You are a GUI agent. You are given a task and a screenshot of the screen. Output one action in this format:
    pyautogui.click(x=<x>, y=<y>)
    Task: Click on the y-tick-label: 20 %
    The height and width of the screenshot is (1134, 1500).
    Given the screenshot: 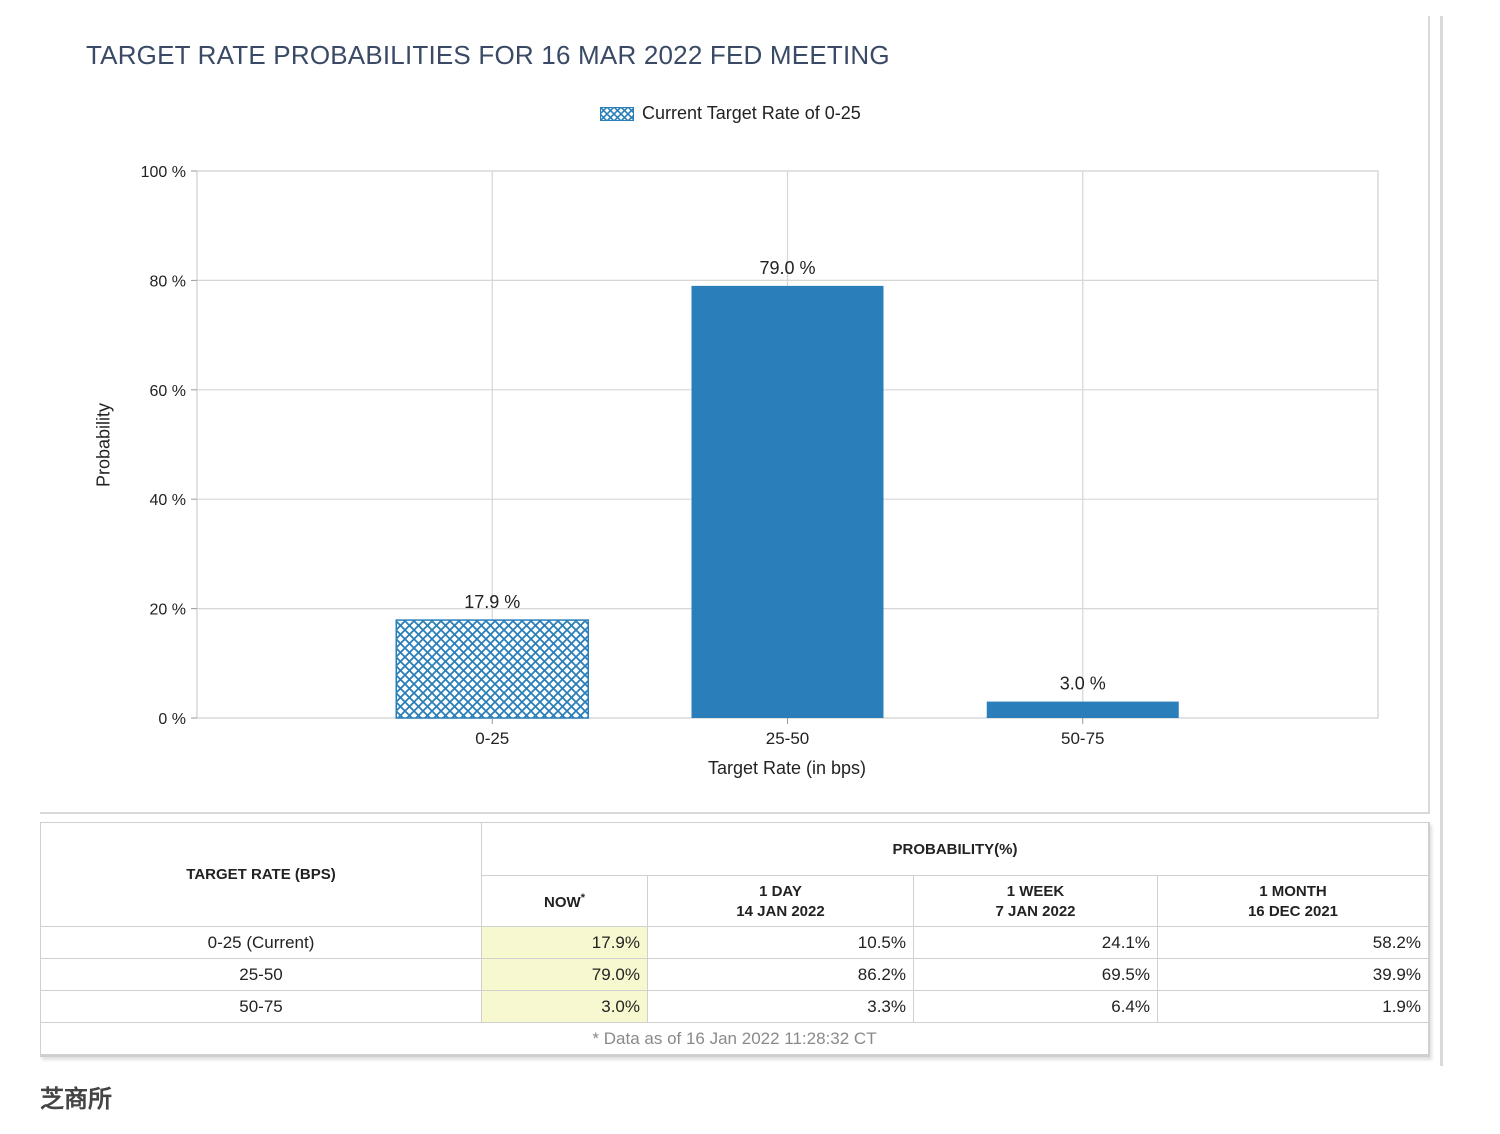 What is the action you would take?
    pyautogui.click(x=168, y=610)
    